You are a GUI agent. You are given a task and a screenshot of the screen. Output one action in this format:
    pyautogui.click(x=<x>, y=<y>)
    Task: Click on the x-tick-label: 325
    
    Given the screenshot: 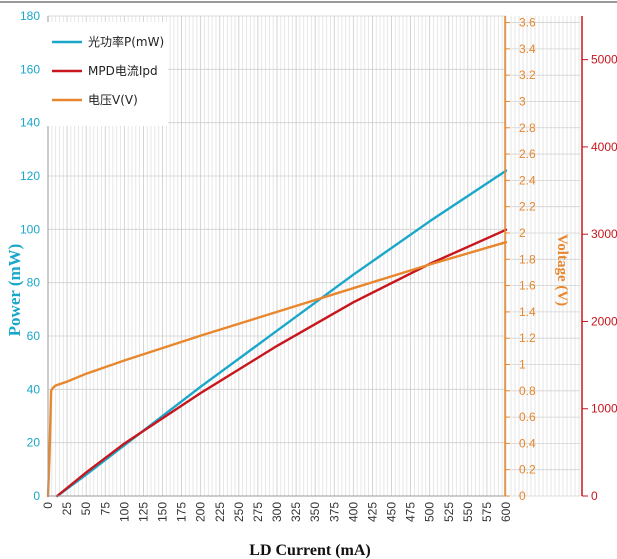 What is the action you would take?
    pyautogui.click(x=296, y=512)
    